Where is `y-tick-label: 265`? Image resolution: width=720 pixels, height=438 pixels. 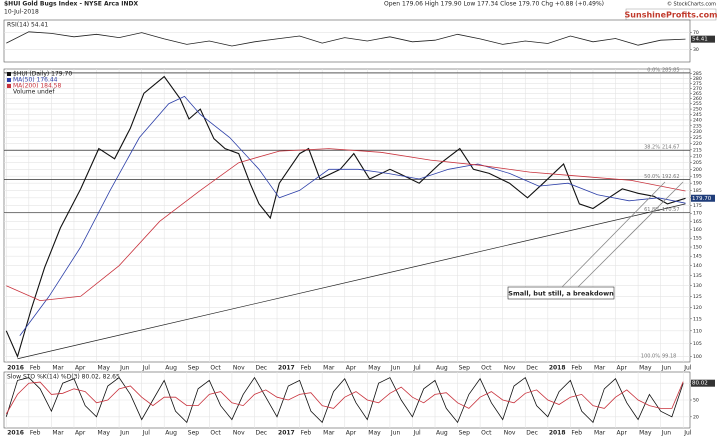
y-tick-label: 265 is located at coordinates (697, 94).